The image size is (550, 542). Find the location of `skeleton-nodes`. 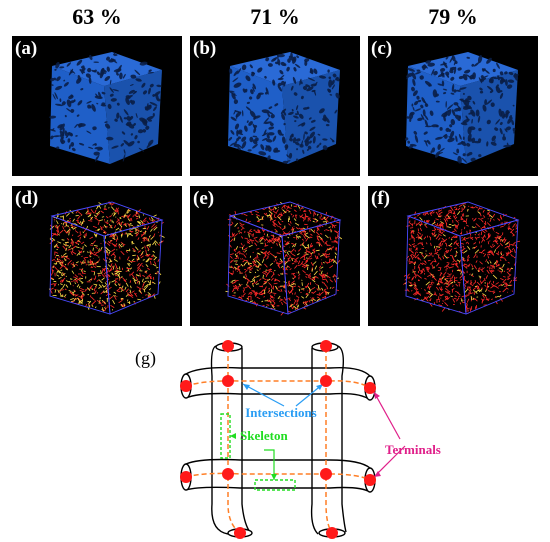

skeleton-nodes is located at coordinates (278, 439).